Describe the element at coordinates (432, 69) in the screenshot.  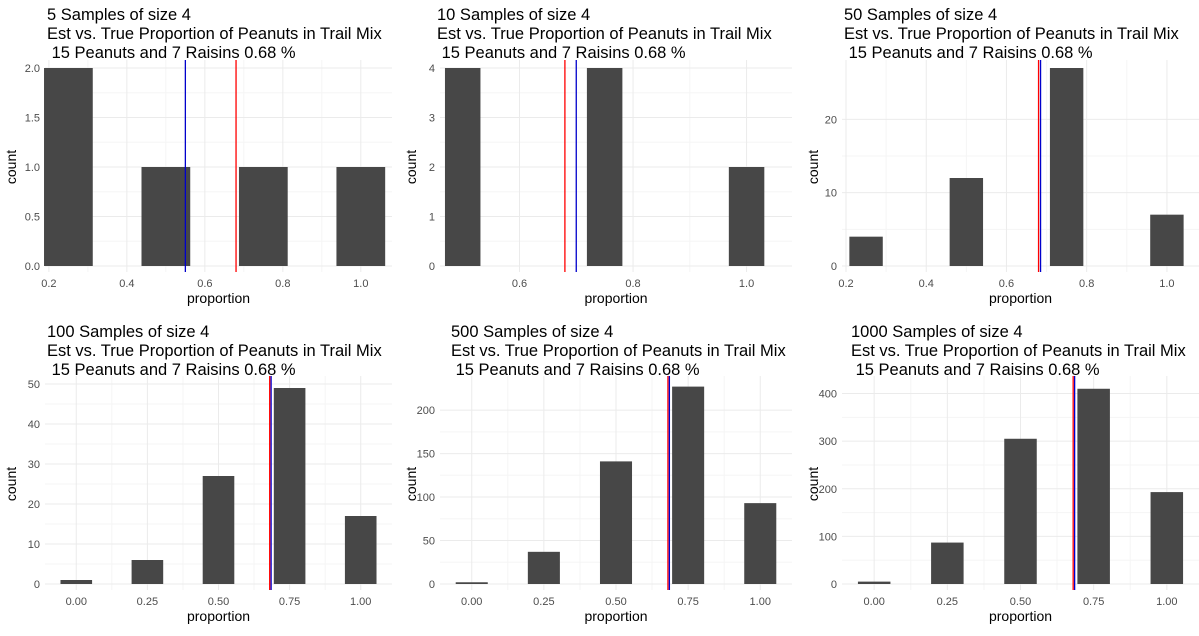
I see `y-tick-label: 4` at that location.